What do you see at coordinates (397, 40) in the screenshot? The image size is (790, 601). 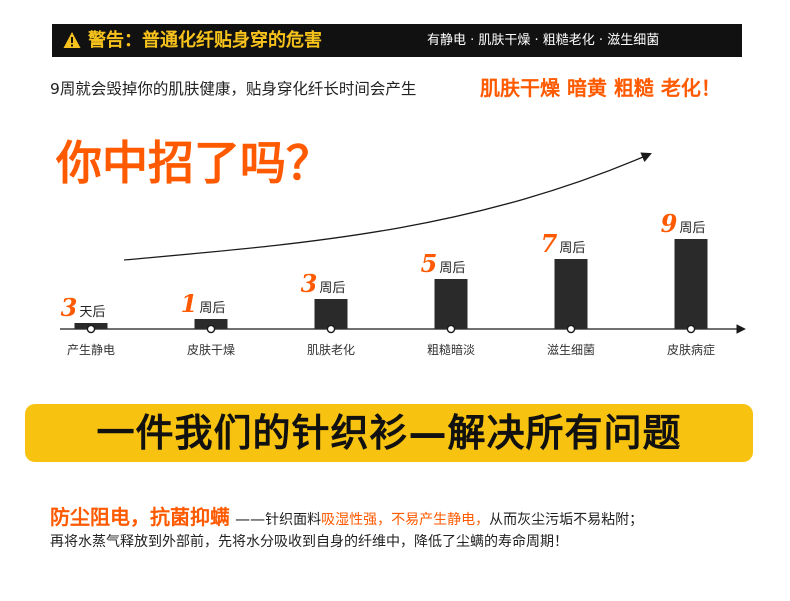 I see `warning-bar` at bounding box center [397, 40].